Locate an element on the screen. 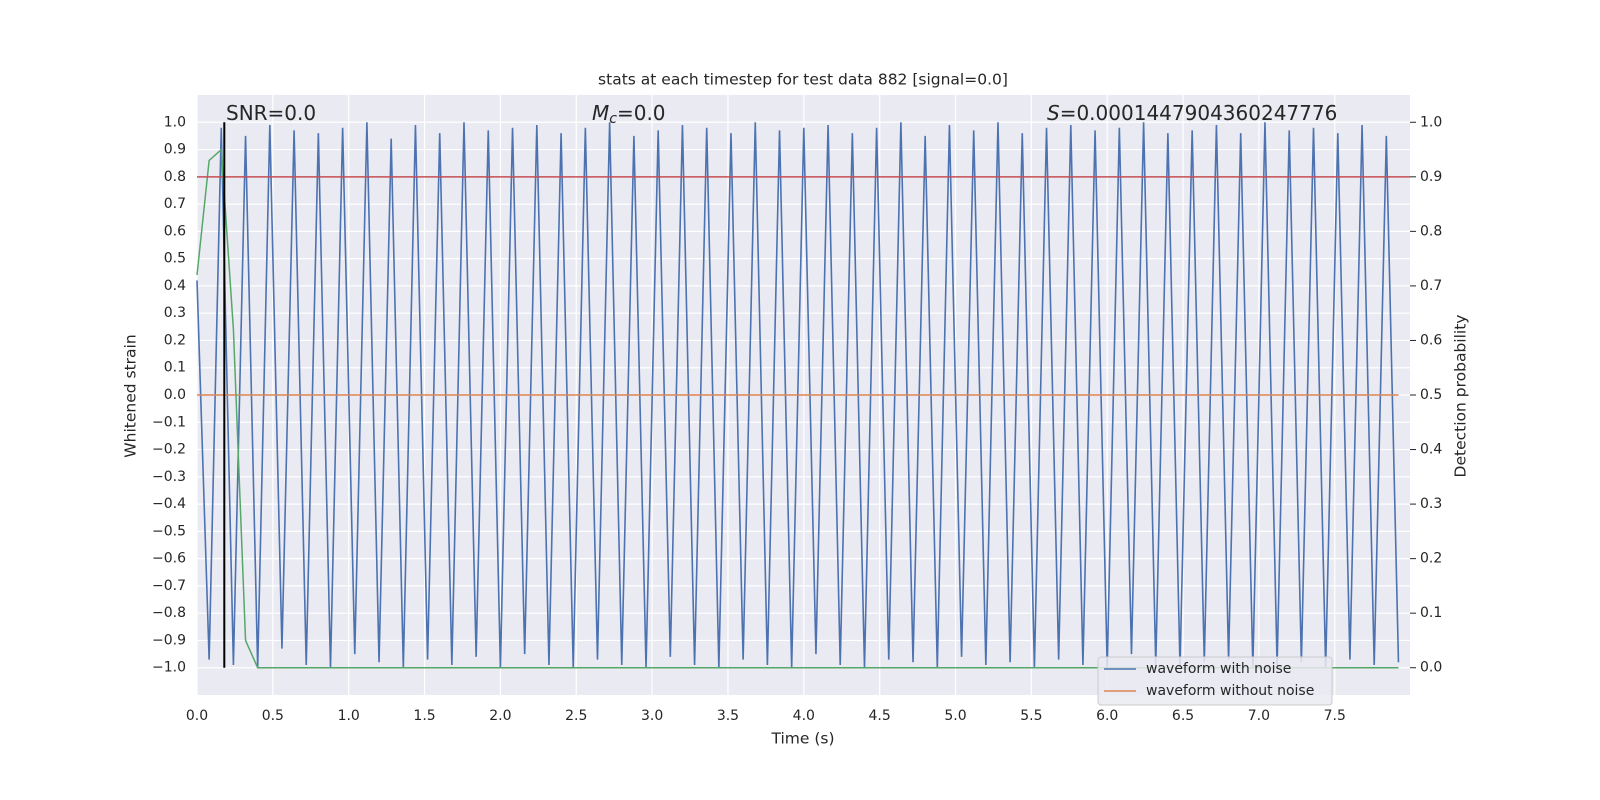  y2-tick-label: 0.2 is located at coordinates (1431, 559).